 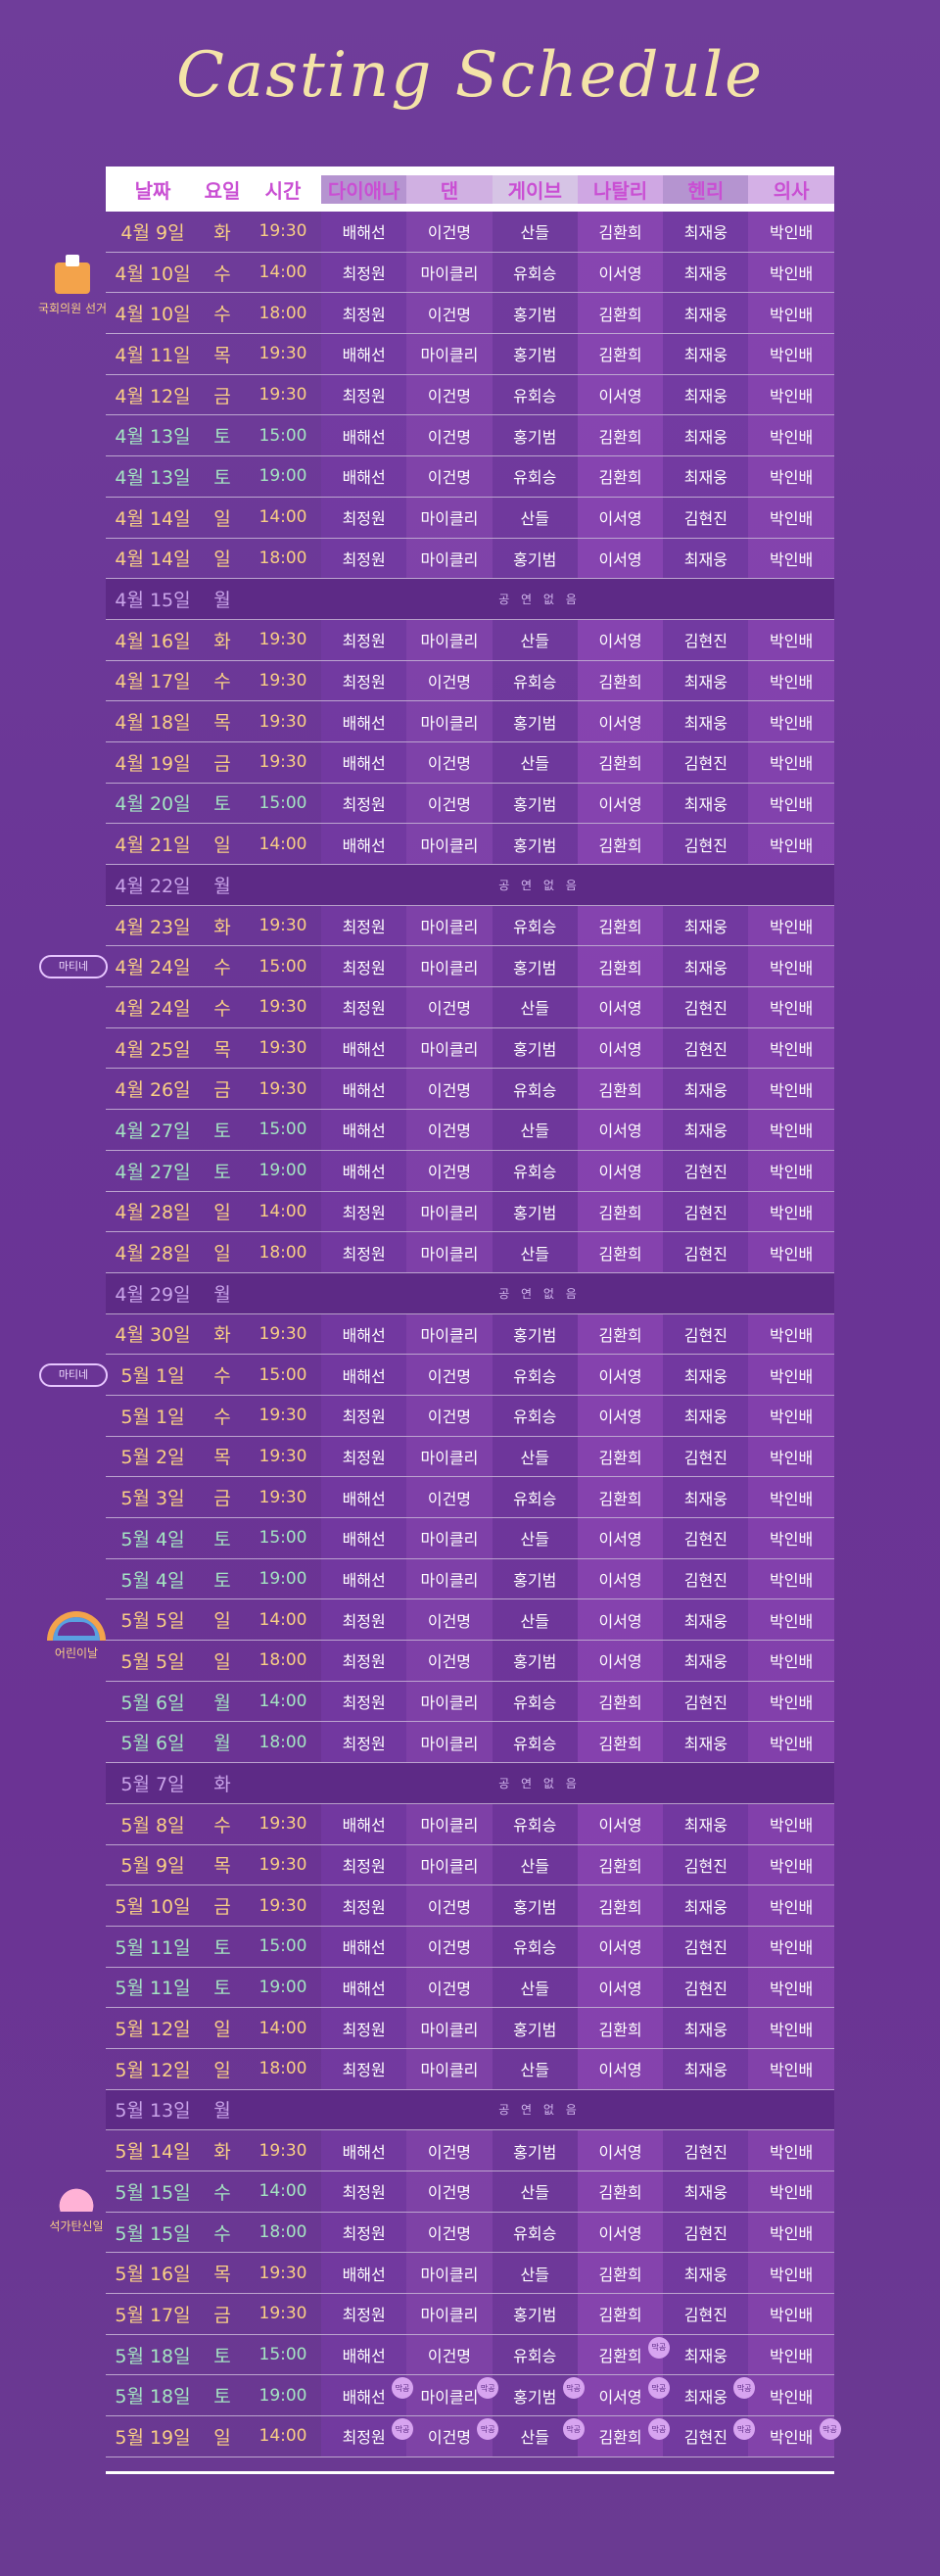 What do you see at coordinates (470, 1988) in the screenshot?
I see `table-row: 5월 11일 토 19:00 배해선 이건명 산들 이서영 김현진 박인배` at bounding box center [470, 1988].